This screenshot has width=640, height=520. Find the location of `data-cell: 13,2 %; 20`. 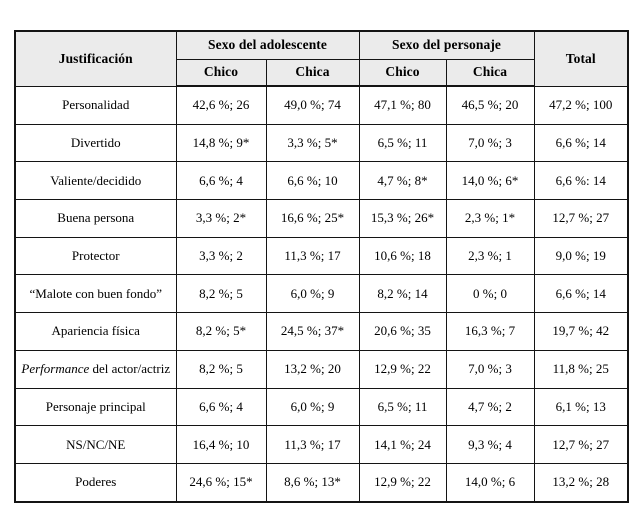

data-cell: 13,2 %; 20 is located at coordinates (312, 369).